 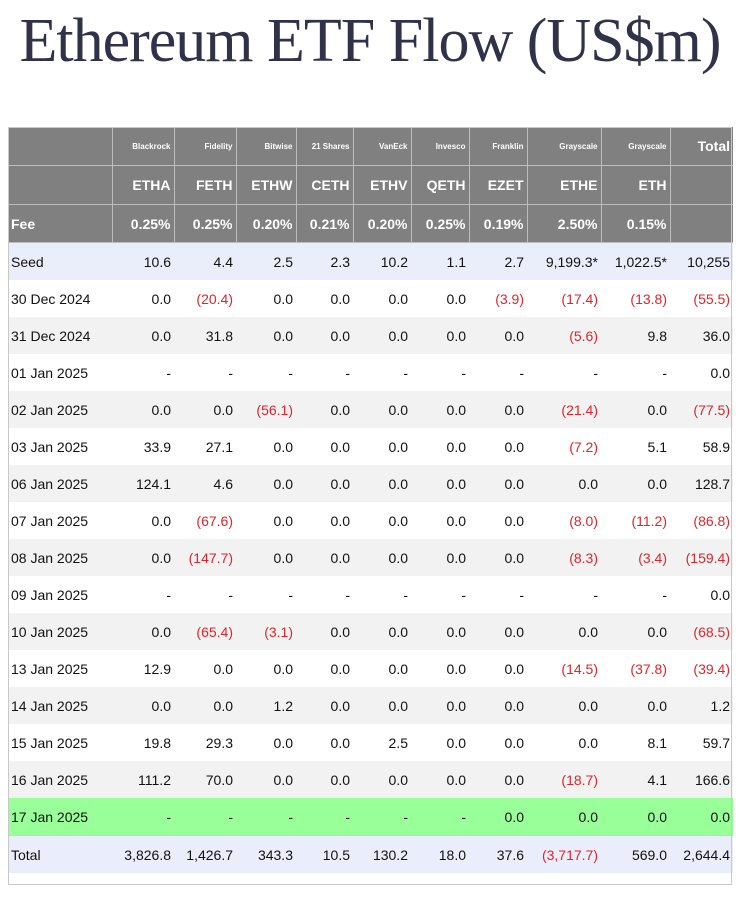 What do you see at coordinates (701, 705) in the screenshot?
I see `flow-cell: 1.2` at bounding box center [701, 705].